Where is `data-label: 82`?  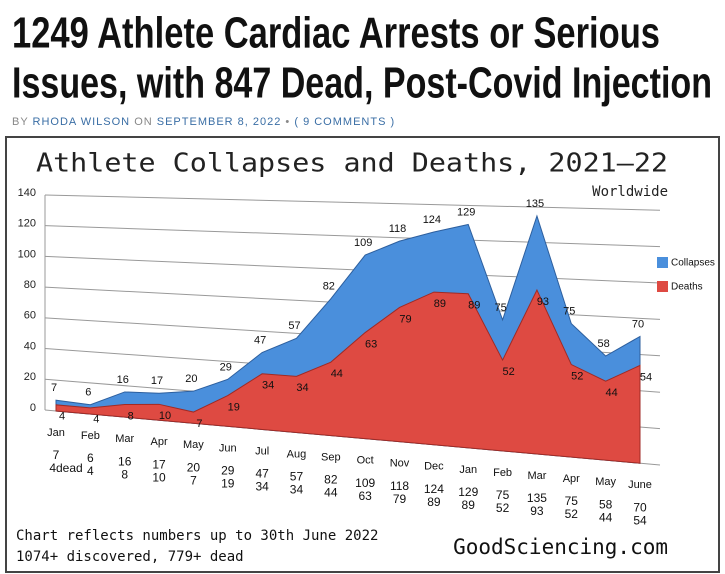 data-label: 82 is located at coordinates (329, 287).